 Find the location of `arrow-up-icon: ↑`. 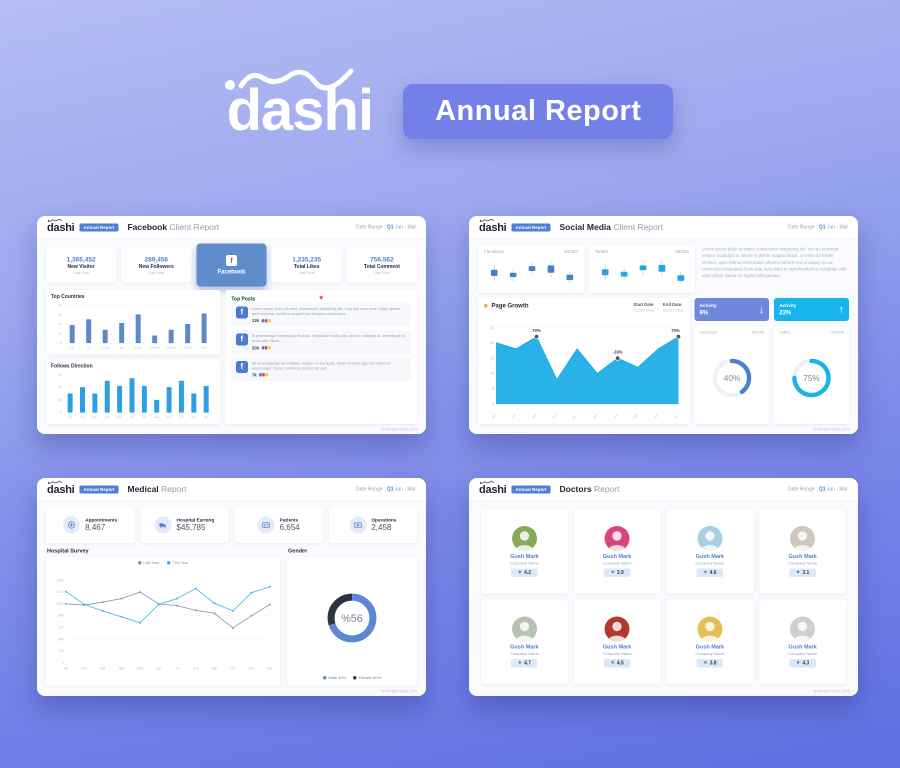

arrow-up-icon: ↑ is located at coordinates (841, 309).